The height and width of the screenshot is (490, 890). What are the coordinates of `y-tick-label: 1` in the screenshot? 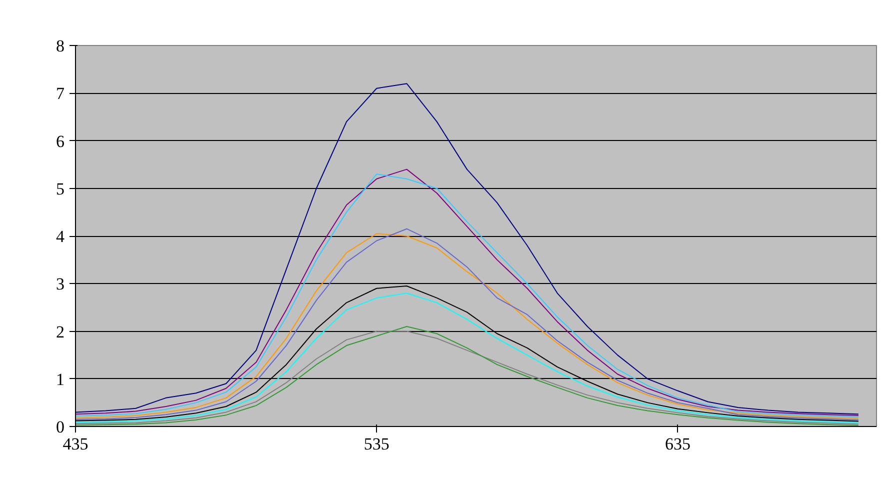 It's located at (60, 379).